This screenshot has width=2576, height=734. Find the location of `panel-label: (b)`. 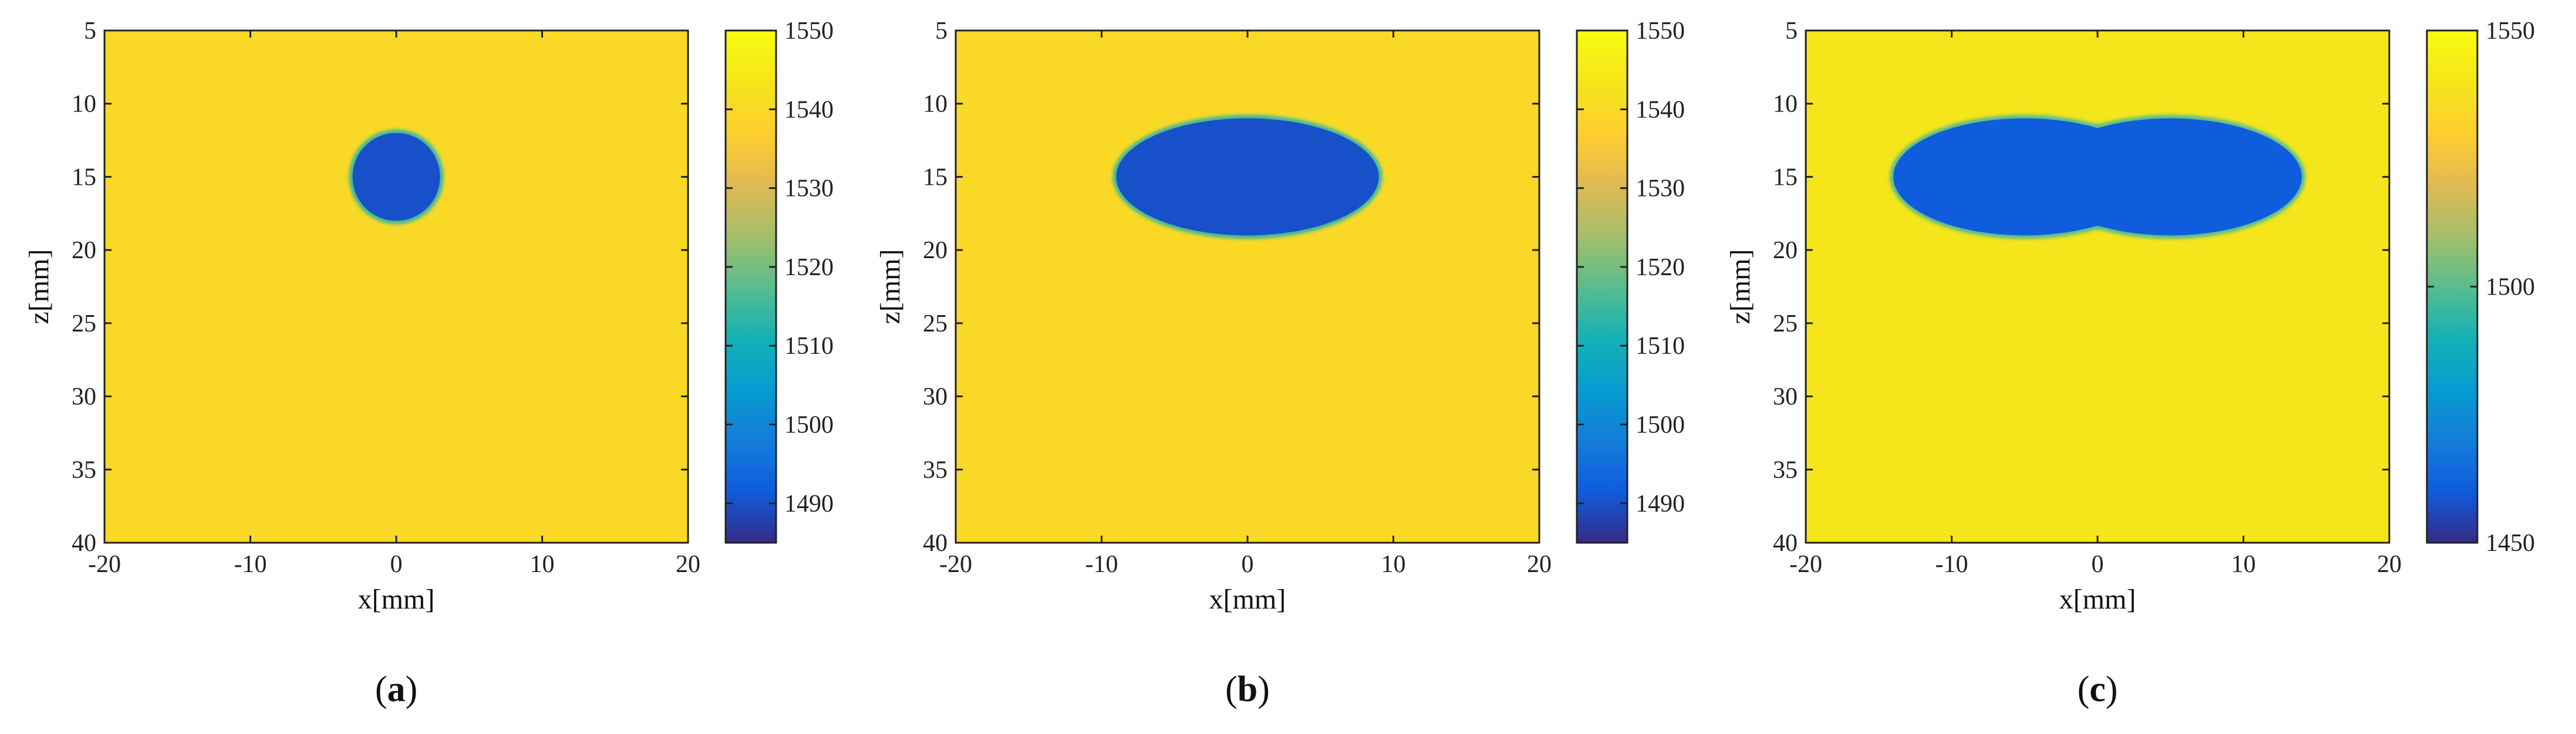

panel-label: (b) is located at coordinates (1247, 689).